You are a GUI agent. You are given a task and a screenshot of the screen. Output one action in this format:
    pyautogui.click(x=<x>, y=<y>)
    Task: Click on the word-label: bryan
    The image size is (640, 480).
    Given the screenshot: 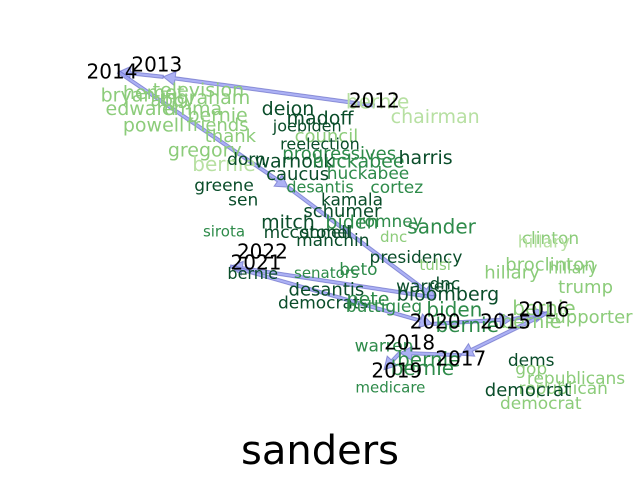 What is the action you would take?
    pyautogui.click(x=128, y=96)
    